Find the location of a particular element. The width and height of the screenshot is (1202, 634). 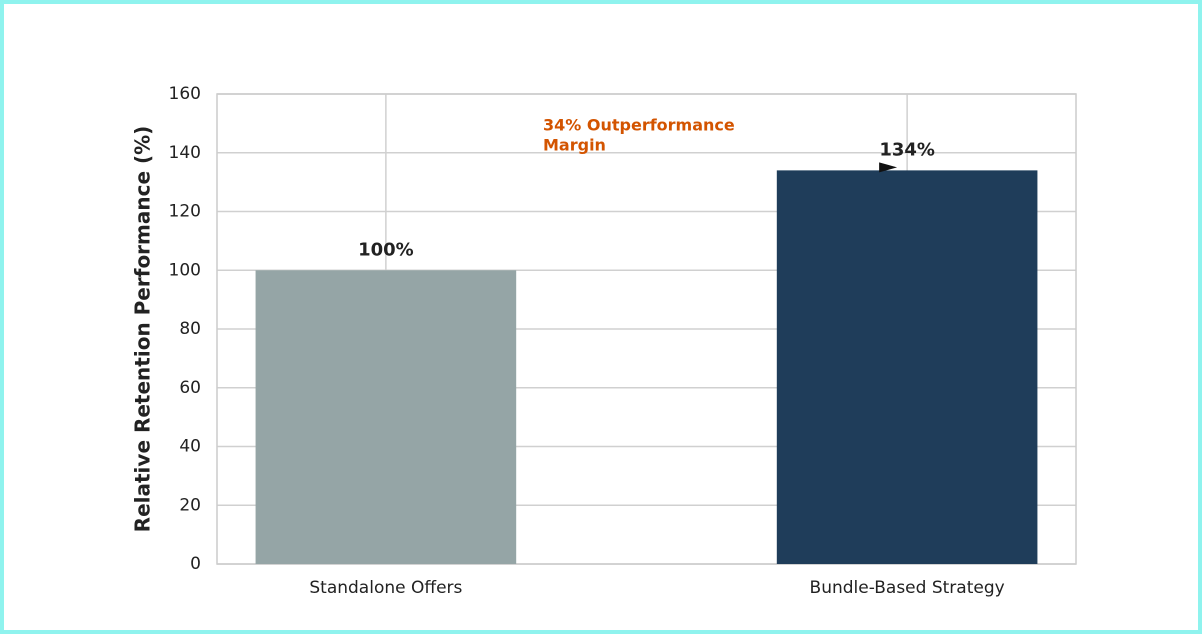

y-tick-label: 60 is located at coordinates (190, 388).